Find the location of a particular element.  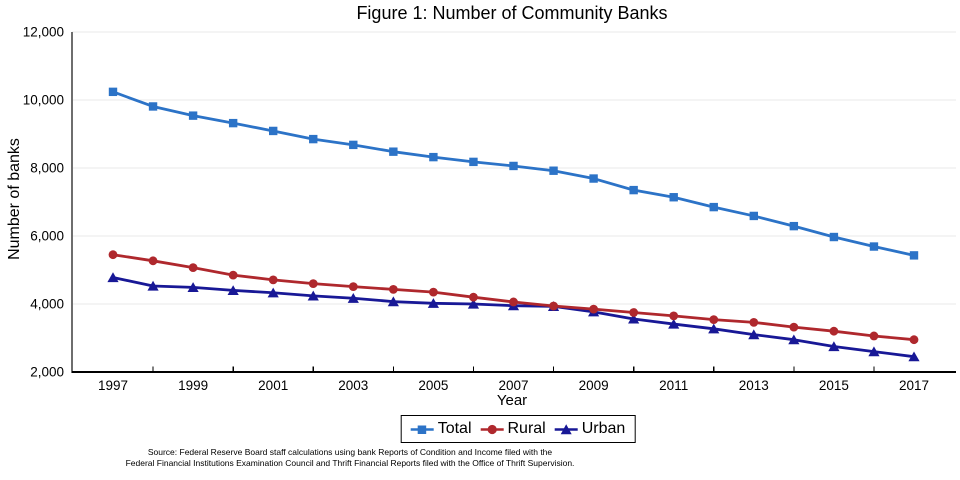

x-tick-label: 2015 is located at coordinates (834, 385).